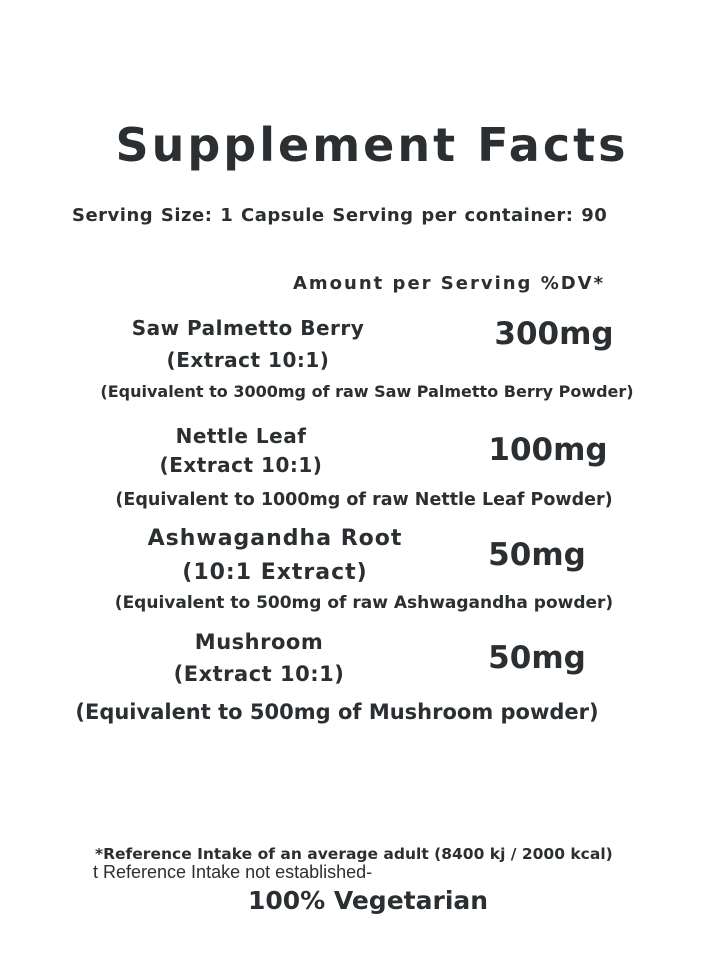 The width and height of the screenshot is (720, 960). Describe the element at coordinates (241, 436) in the screenshot. I see `ingredient-name: Nettle Leaf` at that location.